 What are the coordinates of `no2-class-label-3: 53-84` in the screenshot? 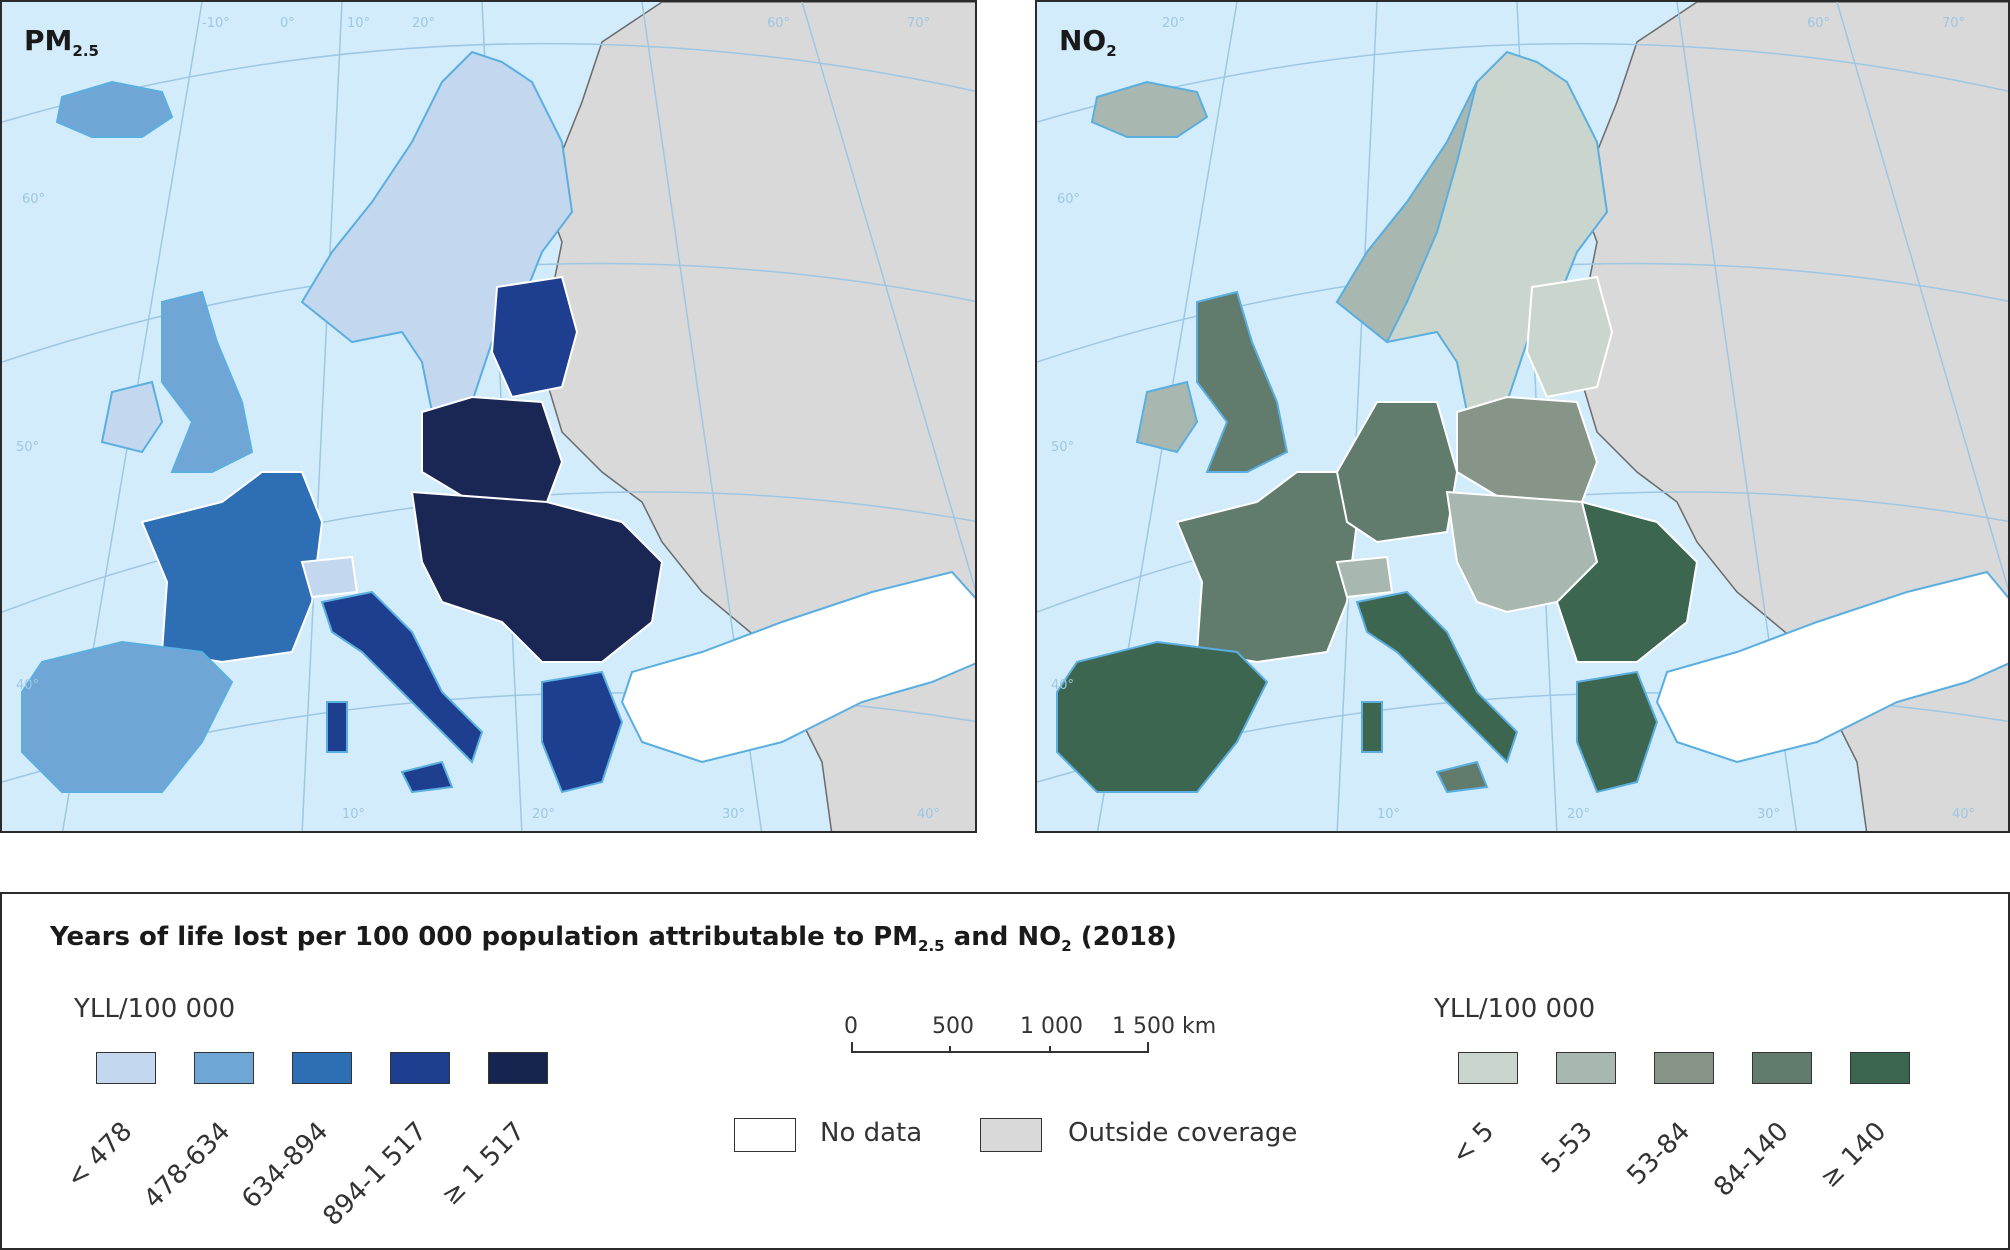 It's located at (1659, 1154).